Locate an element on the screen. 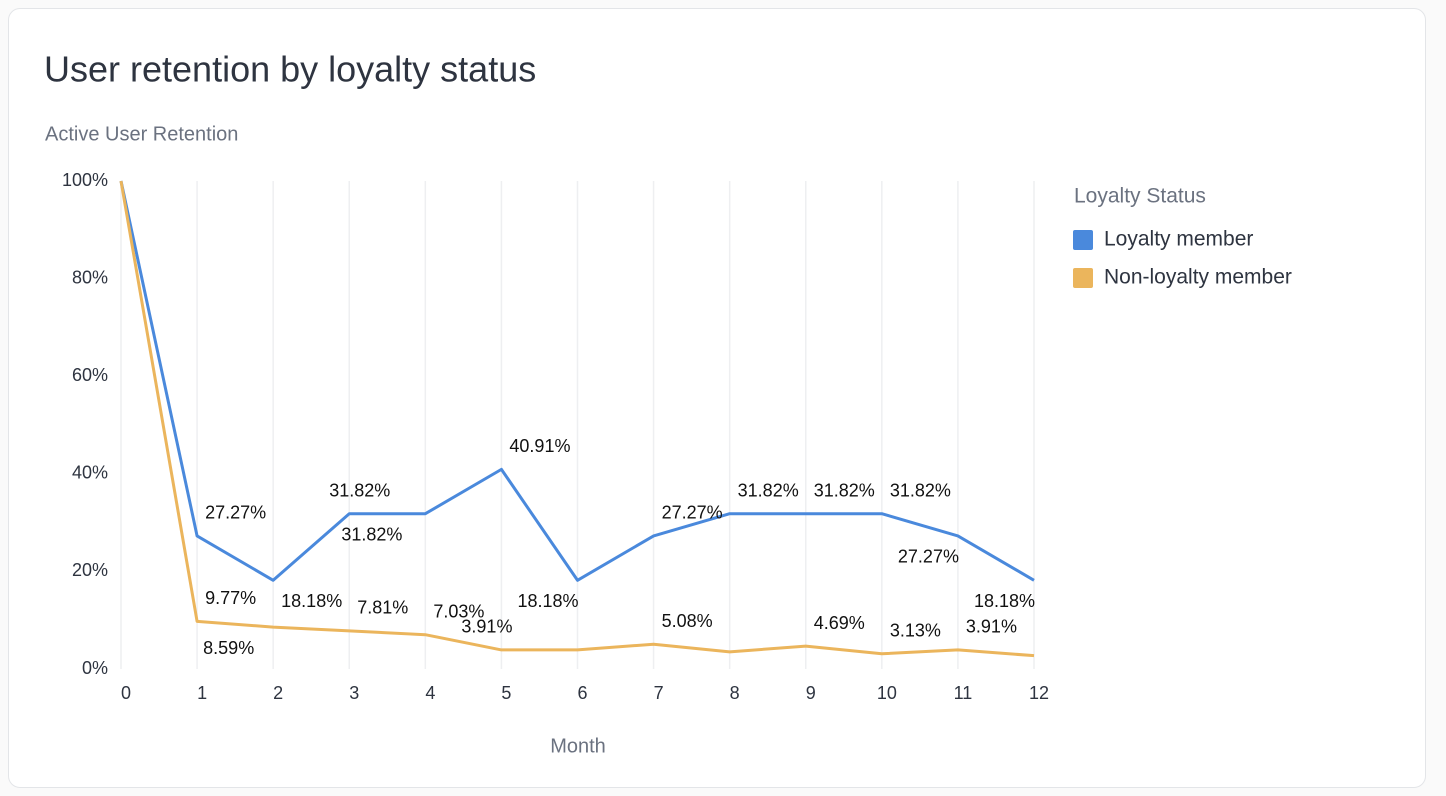  x-tick-label: 3 is located at coordinates (354, 693).